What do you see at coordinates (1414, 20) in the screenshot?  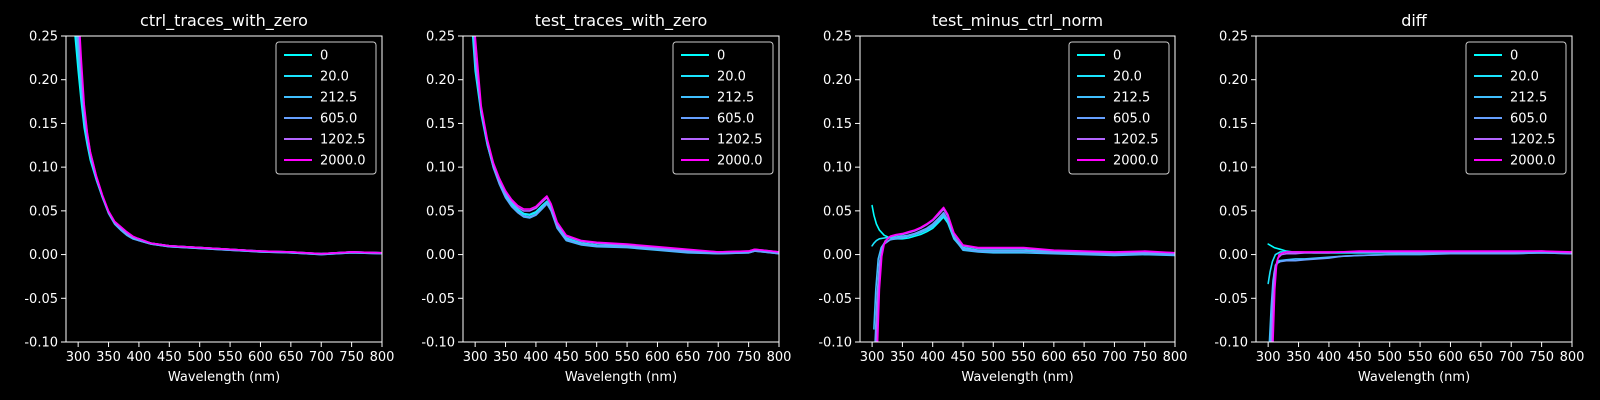 I see `chart-title: diff` at bounding box center [1414, 20].